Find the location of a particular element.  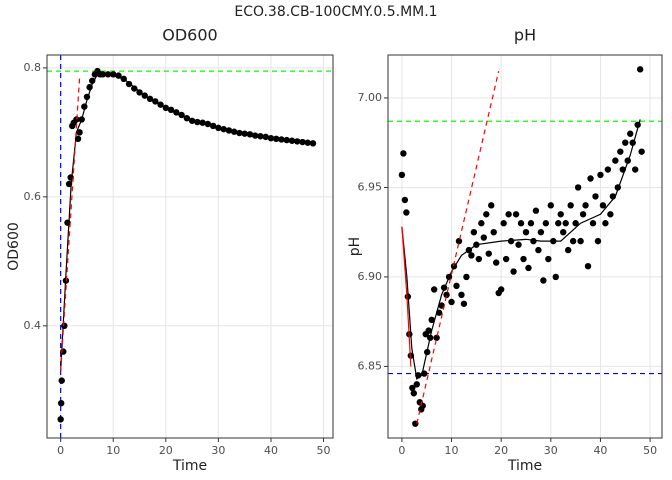

y-tick-label: 0.6 is located at coordinates (33, 196).